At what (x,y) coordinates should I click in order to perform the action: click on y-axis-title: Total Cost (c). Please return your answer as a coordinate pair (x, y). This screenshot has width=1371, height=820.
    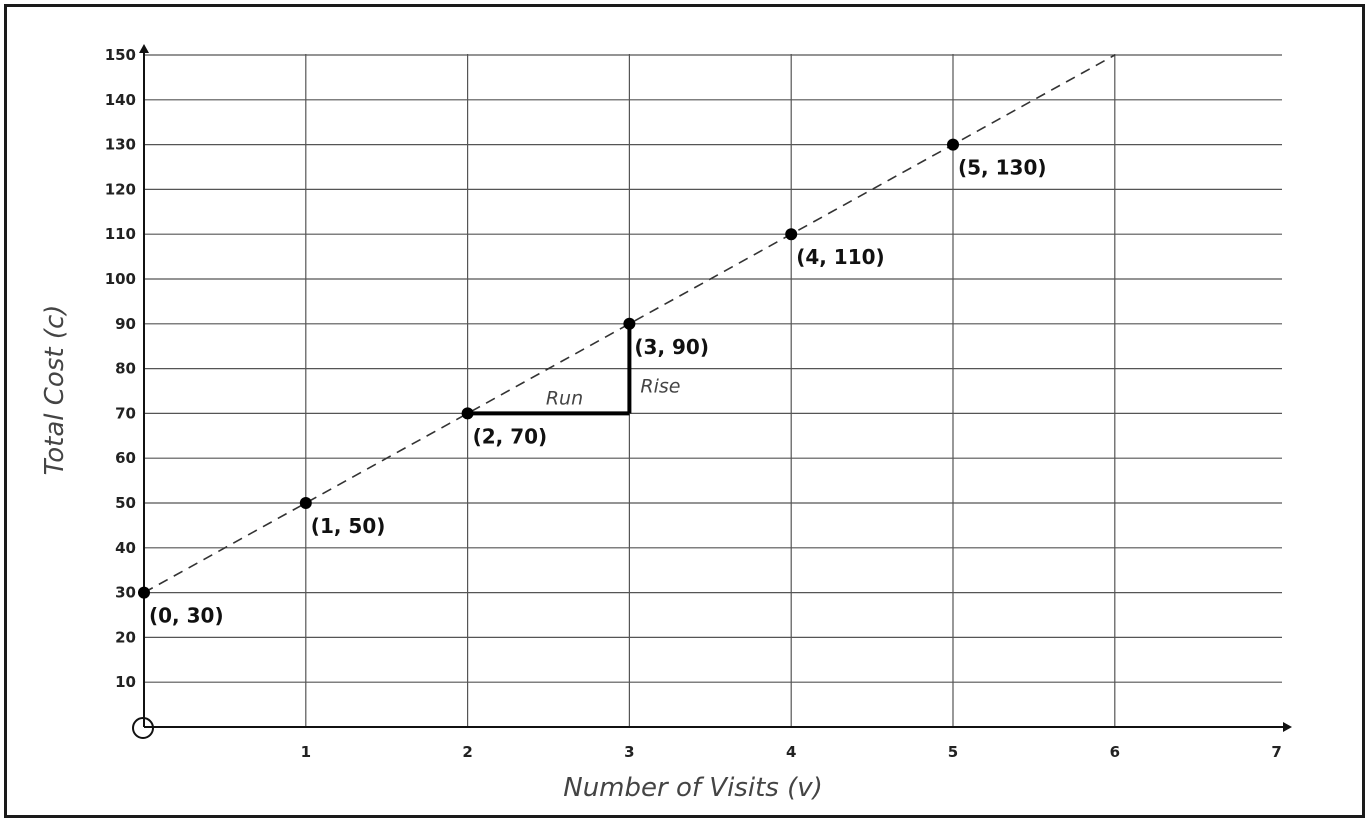
    Looking at the image, I should click on (55, 390).